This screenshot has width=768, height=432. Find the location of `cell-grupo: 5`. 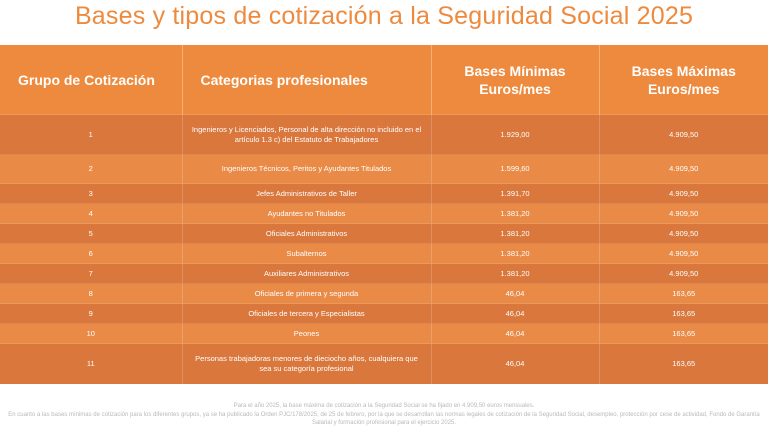

cell-grupo: 5 is located at coordinates (91, 233).